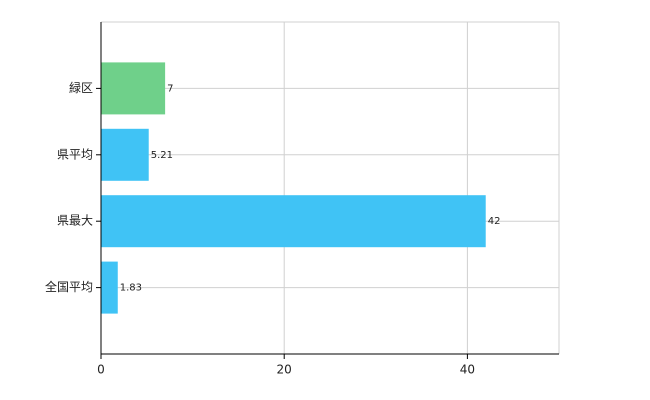 The width and height of the screenshot is (650, 400). I want to click on value-label: 5.21, so click(162, 155).